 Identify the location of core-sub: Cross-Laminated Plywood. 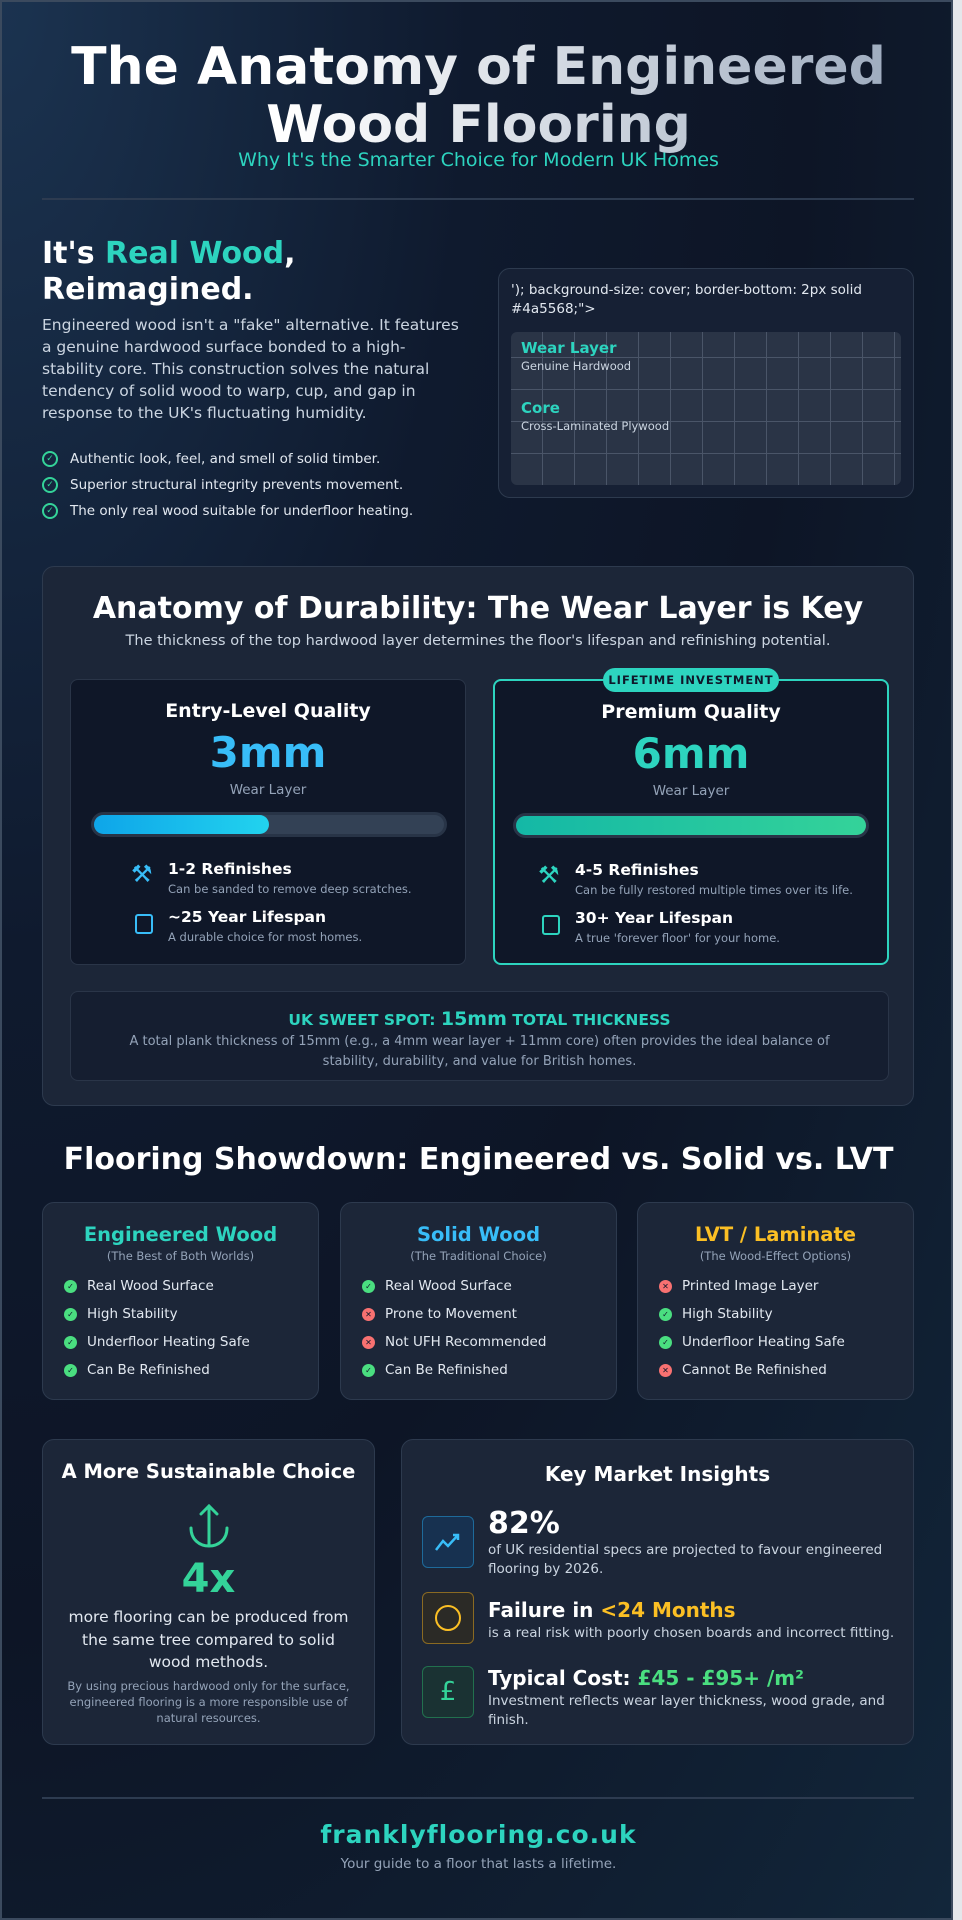
(595, 426).